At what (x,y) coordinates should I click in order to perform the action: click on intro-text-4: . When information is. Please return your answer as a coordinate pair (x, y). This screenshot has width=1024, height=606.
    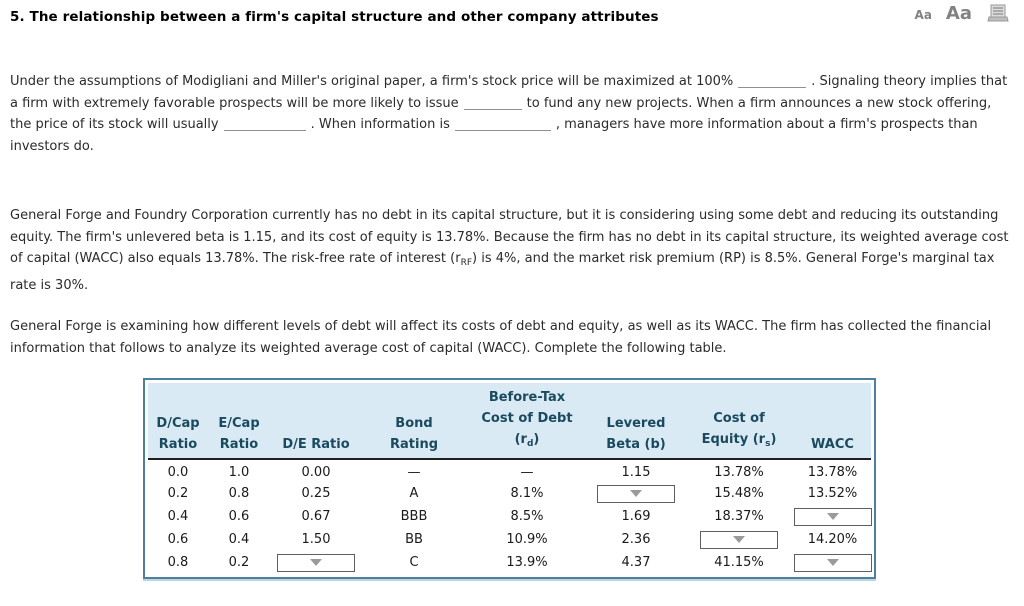
    Looking at the image, I should click on (380, 124).